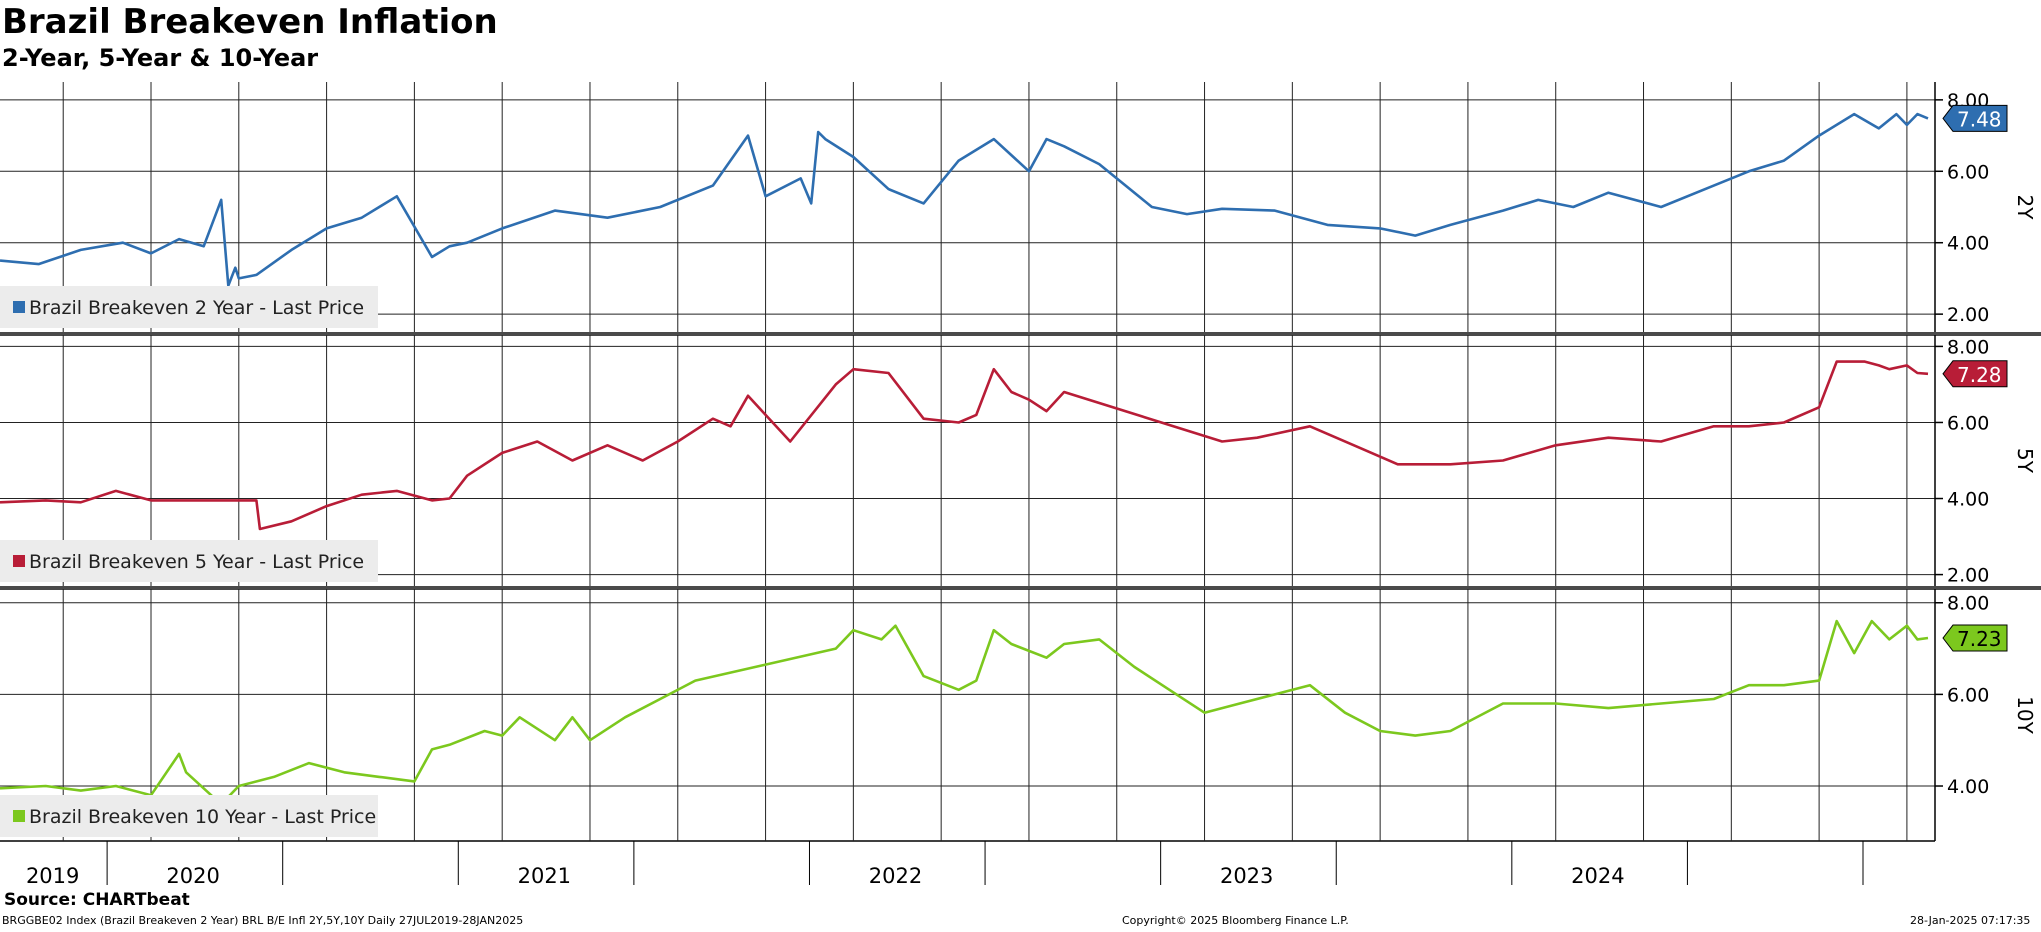  What do you see at coordinates (2025, 208) in the screenshot?
I see `panel-axis-label: 2Y` at bounding box center [2025, 208].